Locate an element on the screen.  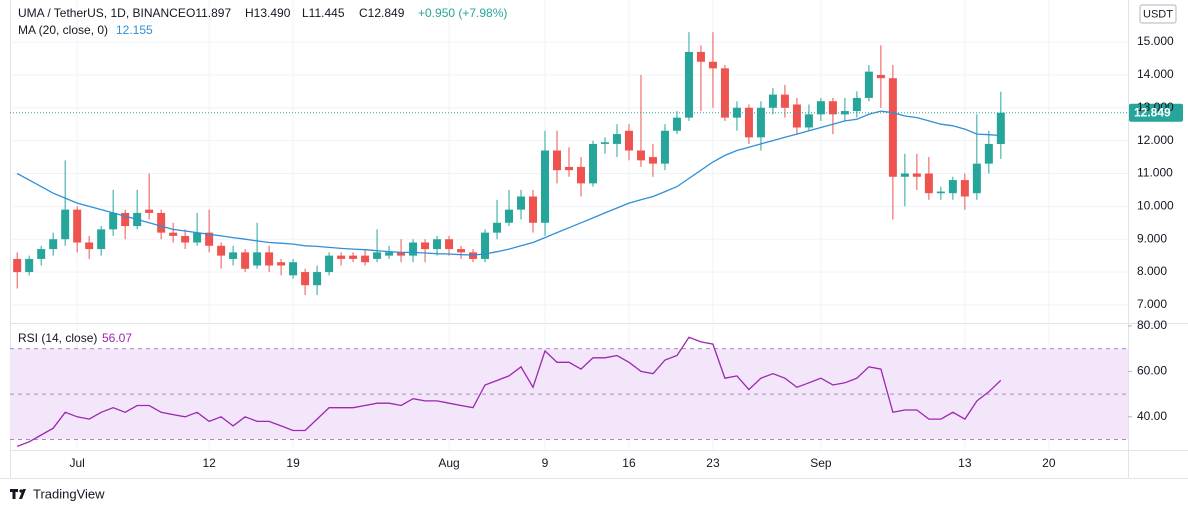
last-price-label: 12.849 is located at coordinates (1152, 112).